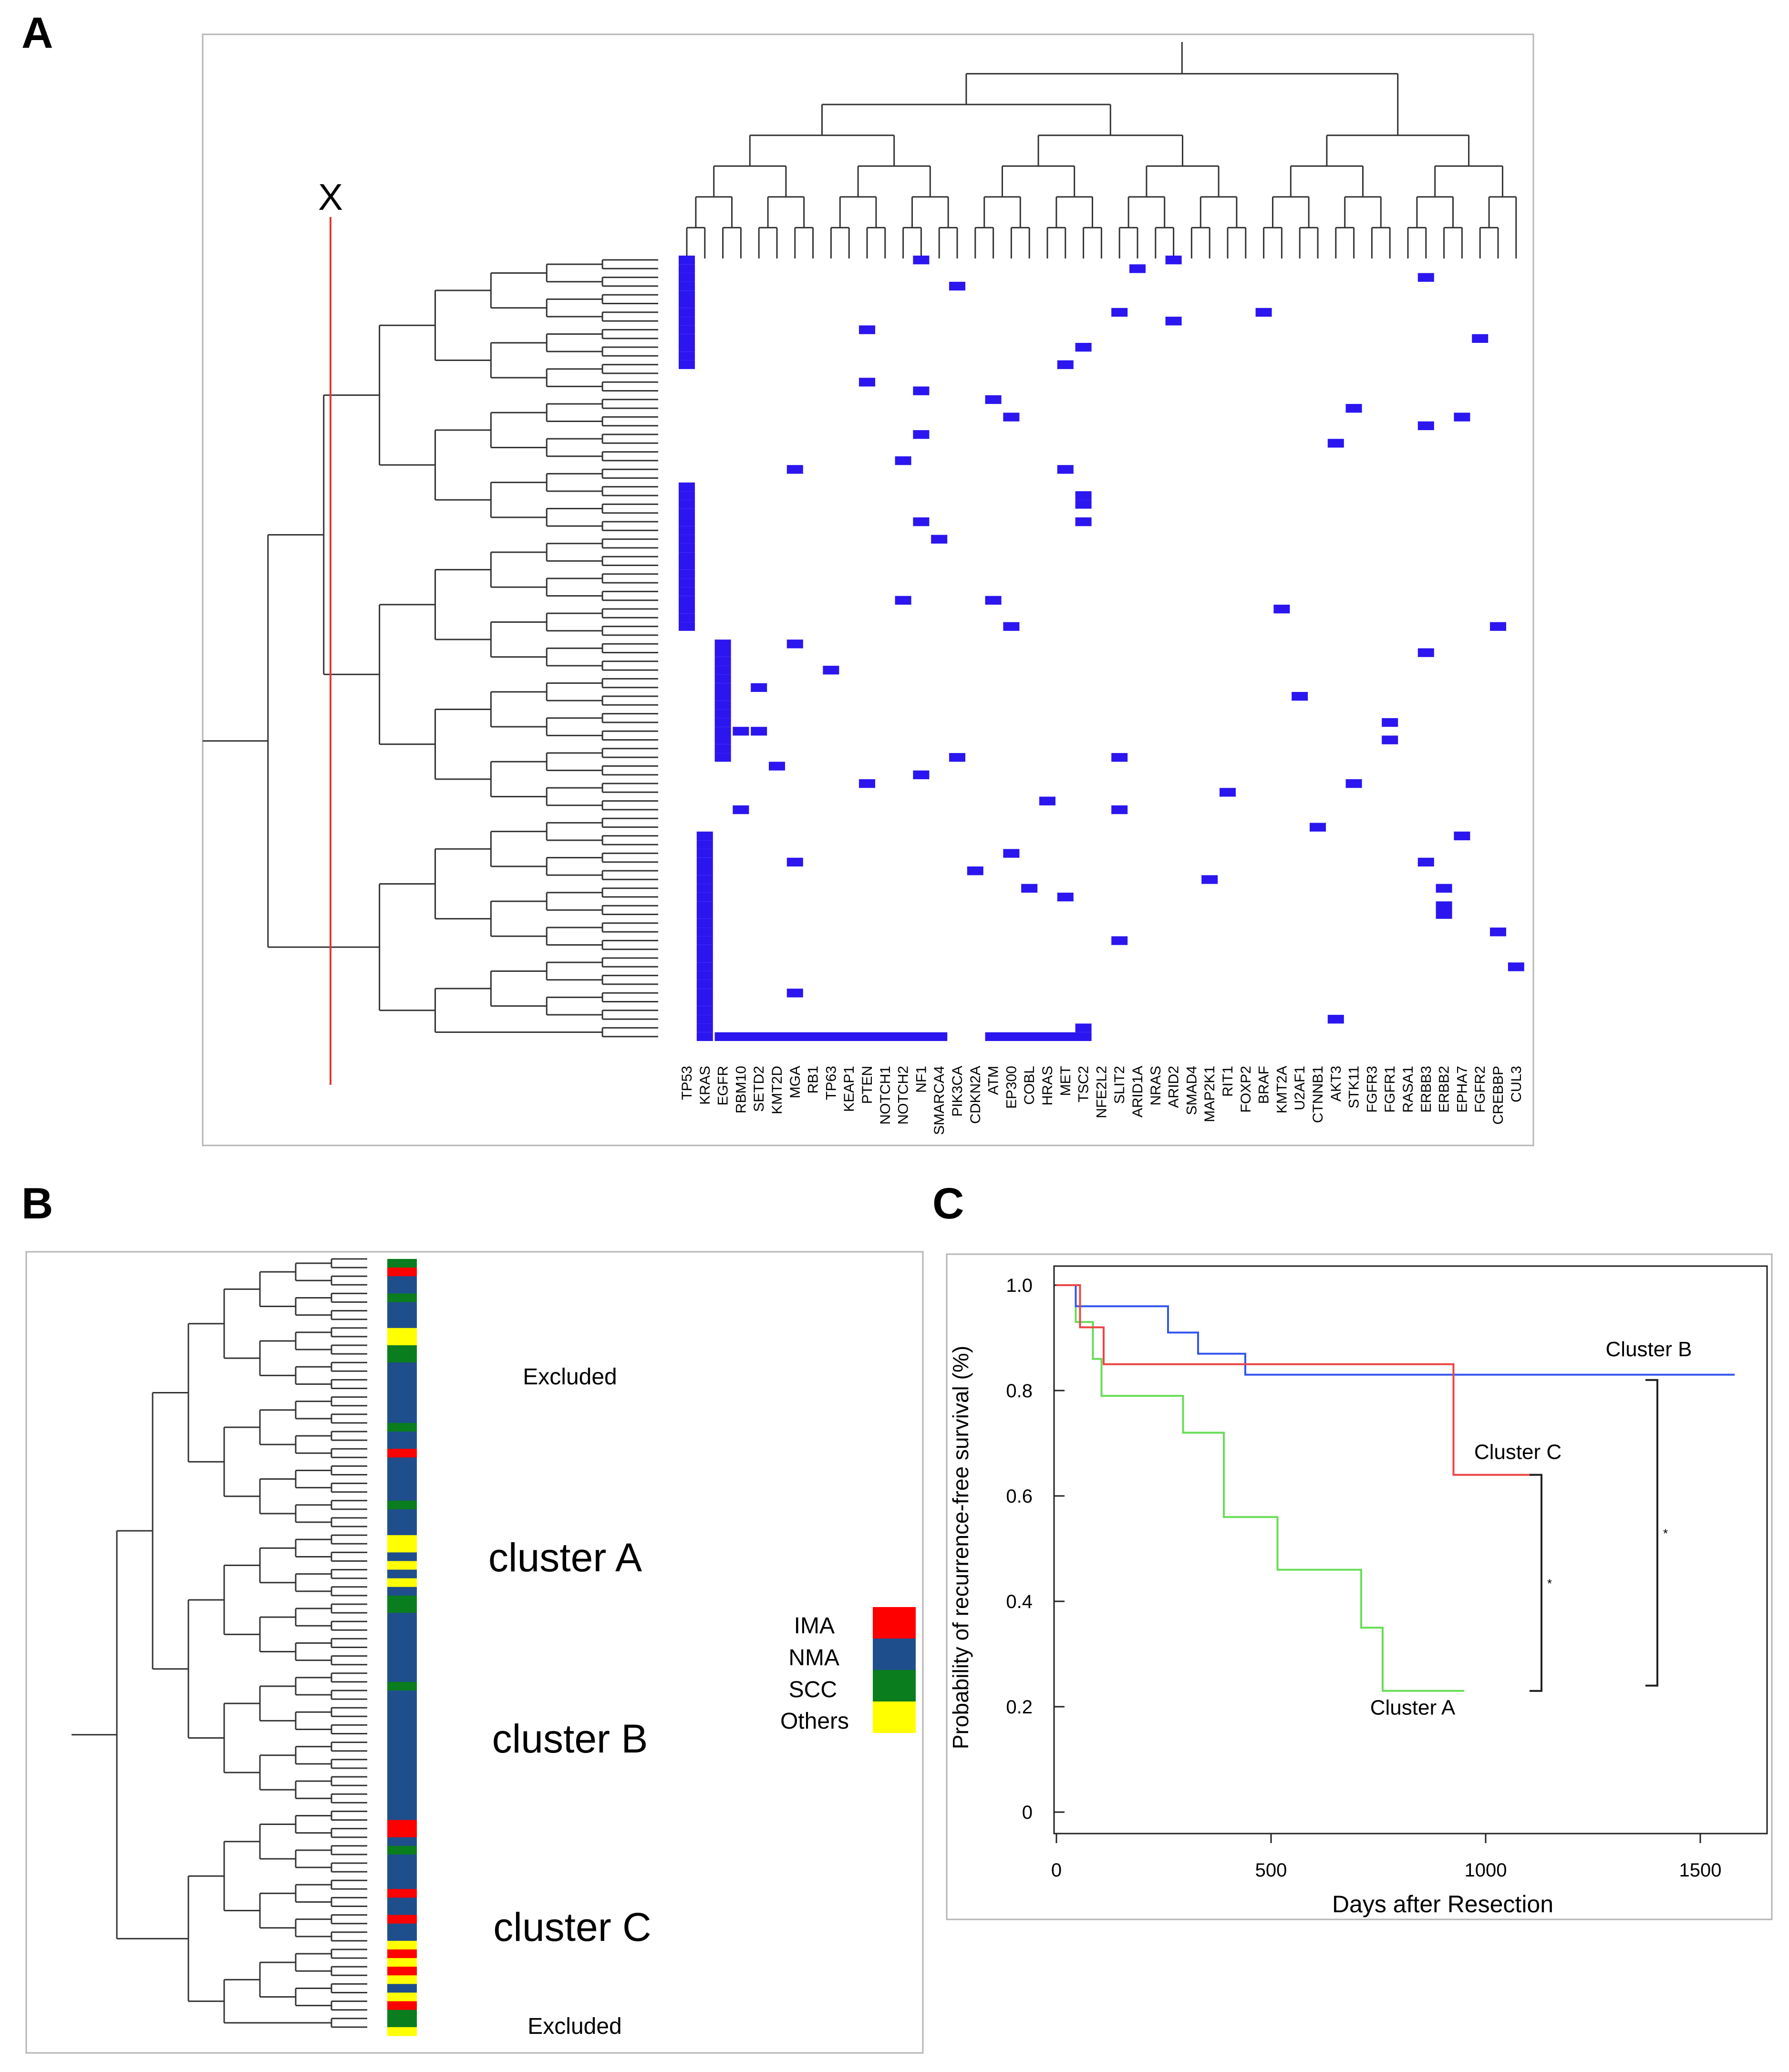  Describe the element at coordinates (1027, 1812) in the screenshot. I see `y-tick-label: 0` at that location.